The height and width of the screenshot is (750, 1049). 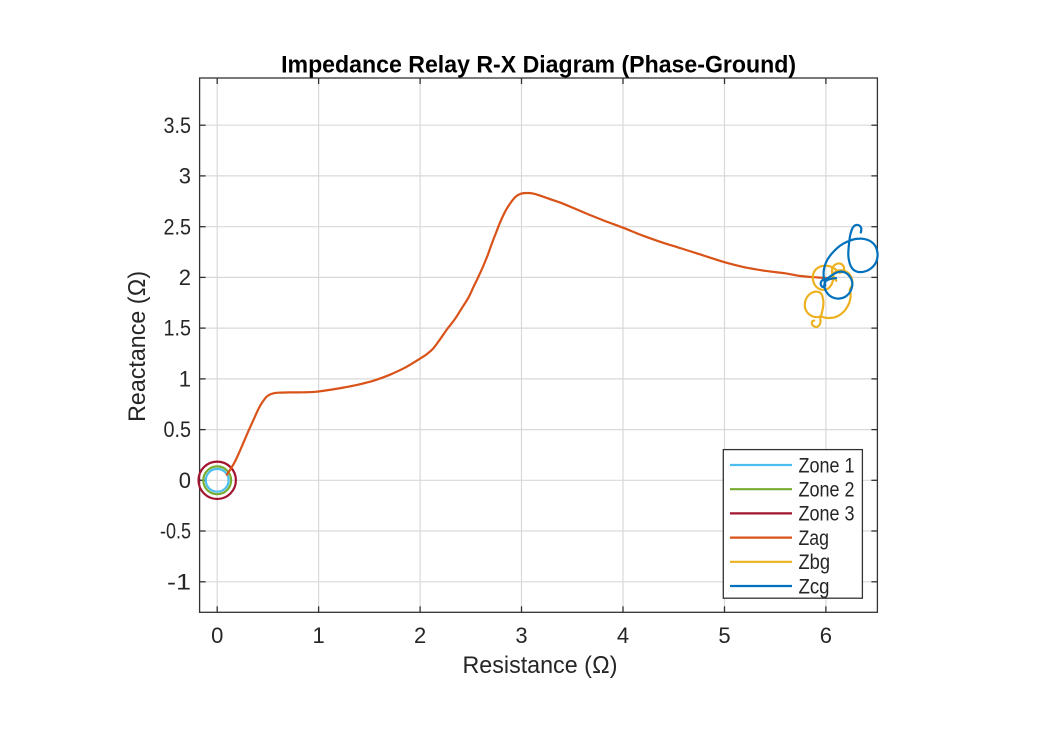 What do you see at coordinates (815, 562) in the screenshot?
I see `svg-text: Zbg` at bounding box center [815, 562].